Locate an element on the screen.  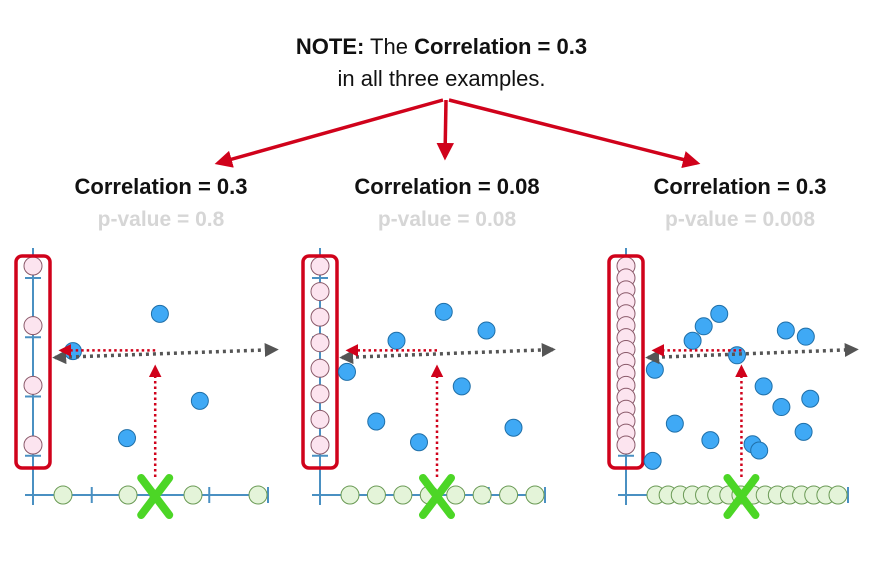
panel-1-title: Correlation = 0.3 is located at coordinates (161, 186).